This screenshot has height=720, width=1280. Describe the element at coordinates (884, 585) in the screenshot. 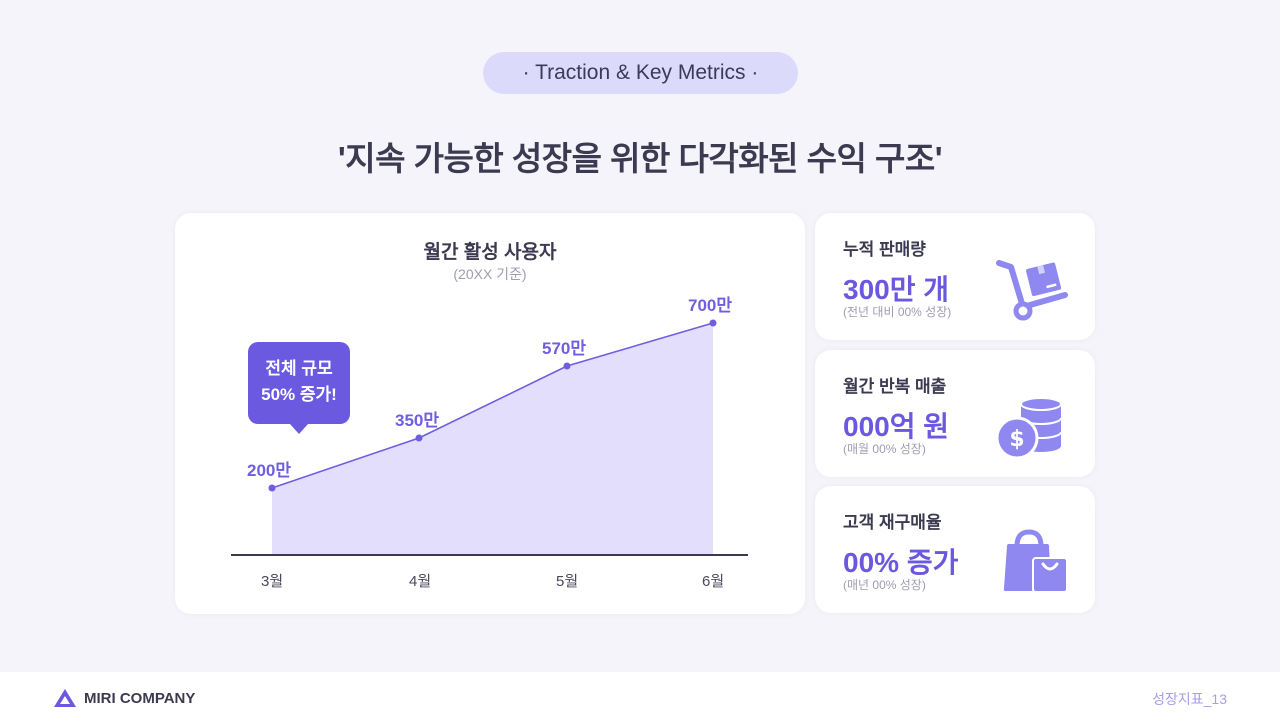

I see `metric-note: (매년 00% 성장)` at that location.